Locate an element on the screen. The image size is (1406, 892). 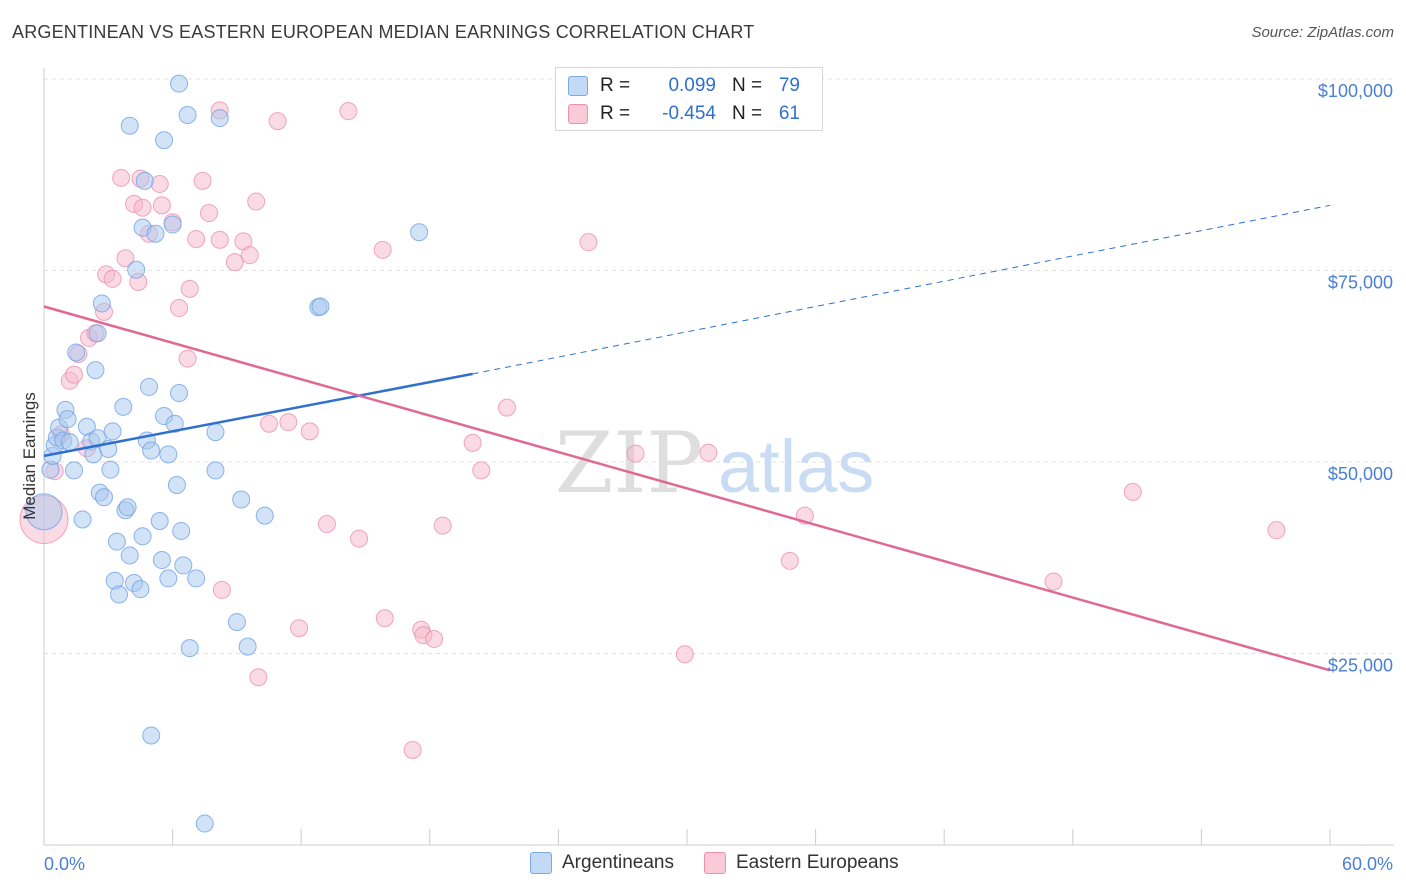
stats-row-argentineans: R = 0.099 N = 79 is located at coordinates (684, 86).